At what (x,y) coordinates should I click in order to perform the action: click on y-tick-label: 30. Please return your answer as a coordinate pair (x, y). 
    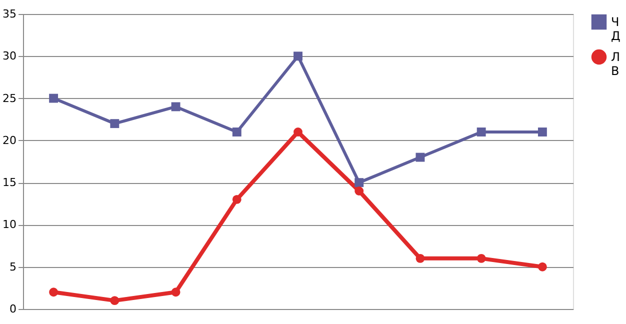
    Looking at the image, I should click on (9, 56).